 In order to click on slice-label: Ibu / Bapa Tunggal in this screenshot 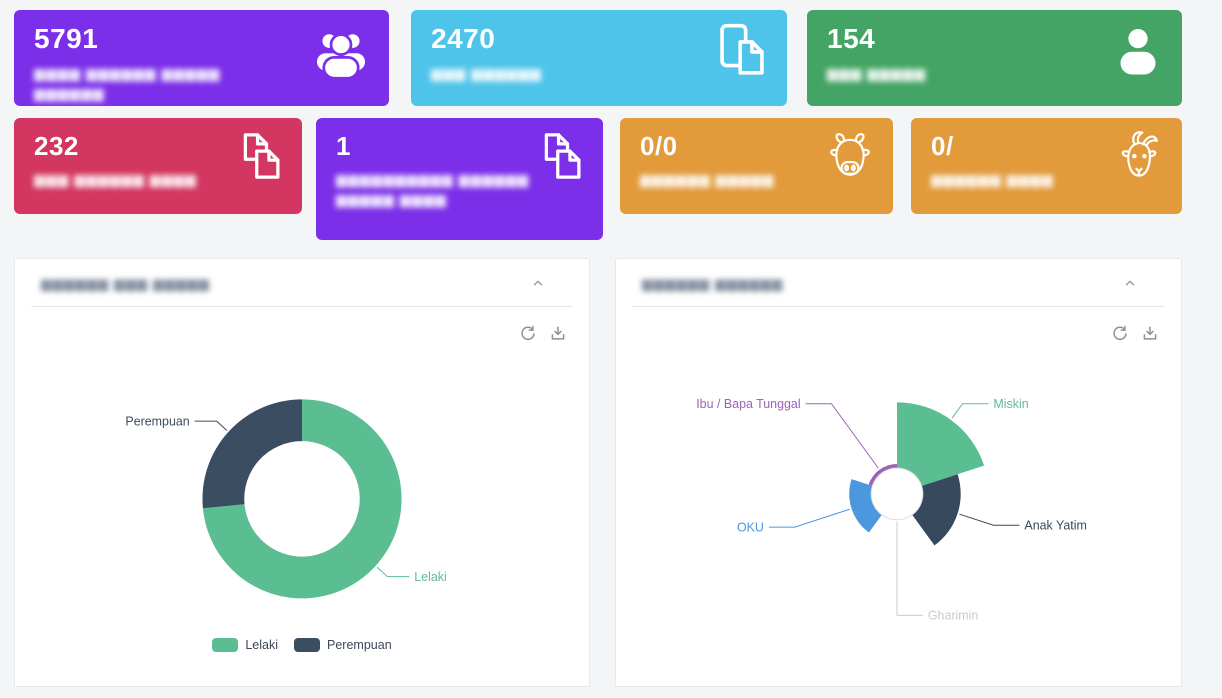, I will do `click(748, 404)`.